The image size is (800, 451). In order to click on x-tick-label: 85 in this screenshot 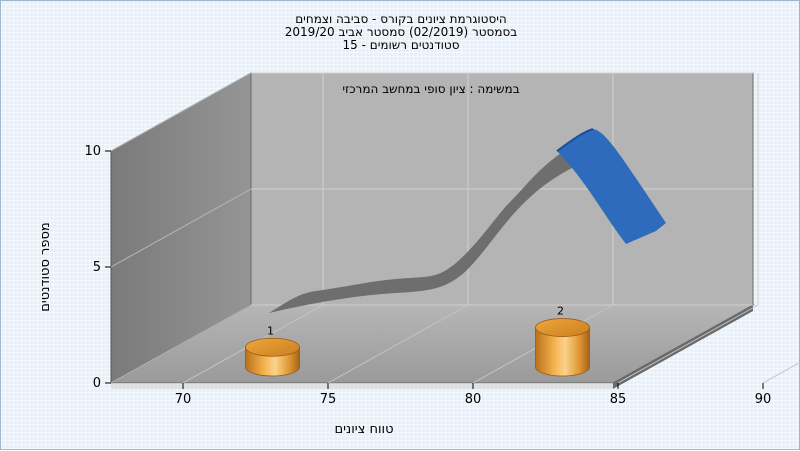, I will do `click(618, 399)`.